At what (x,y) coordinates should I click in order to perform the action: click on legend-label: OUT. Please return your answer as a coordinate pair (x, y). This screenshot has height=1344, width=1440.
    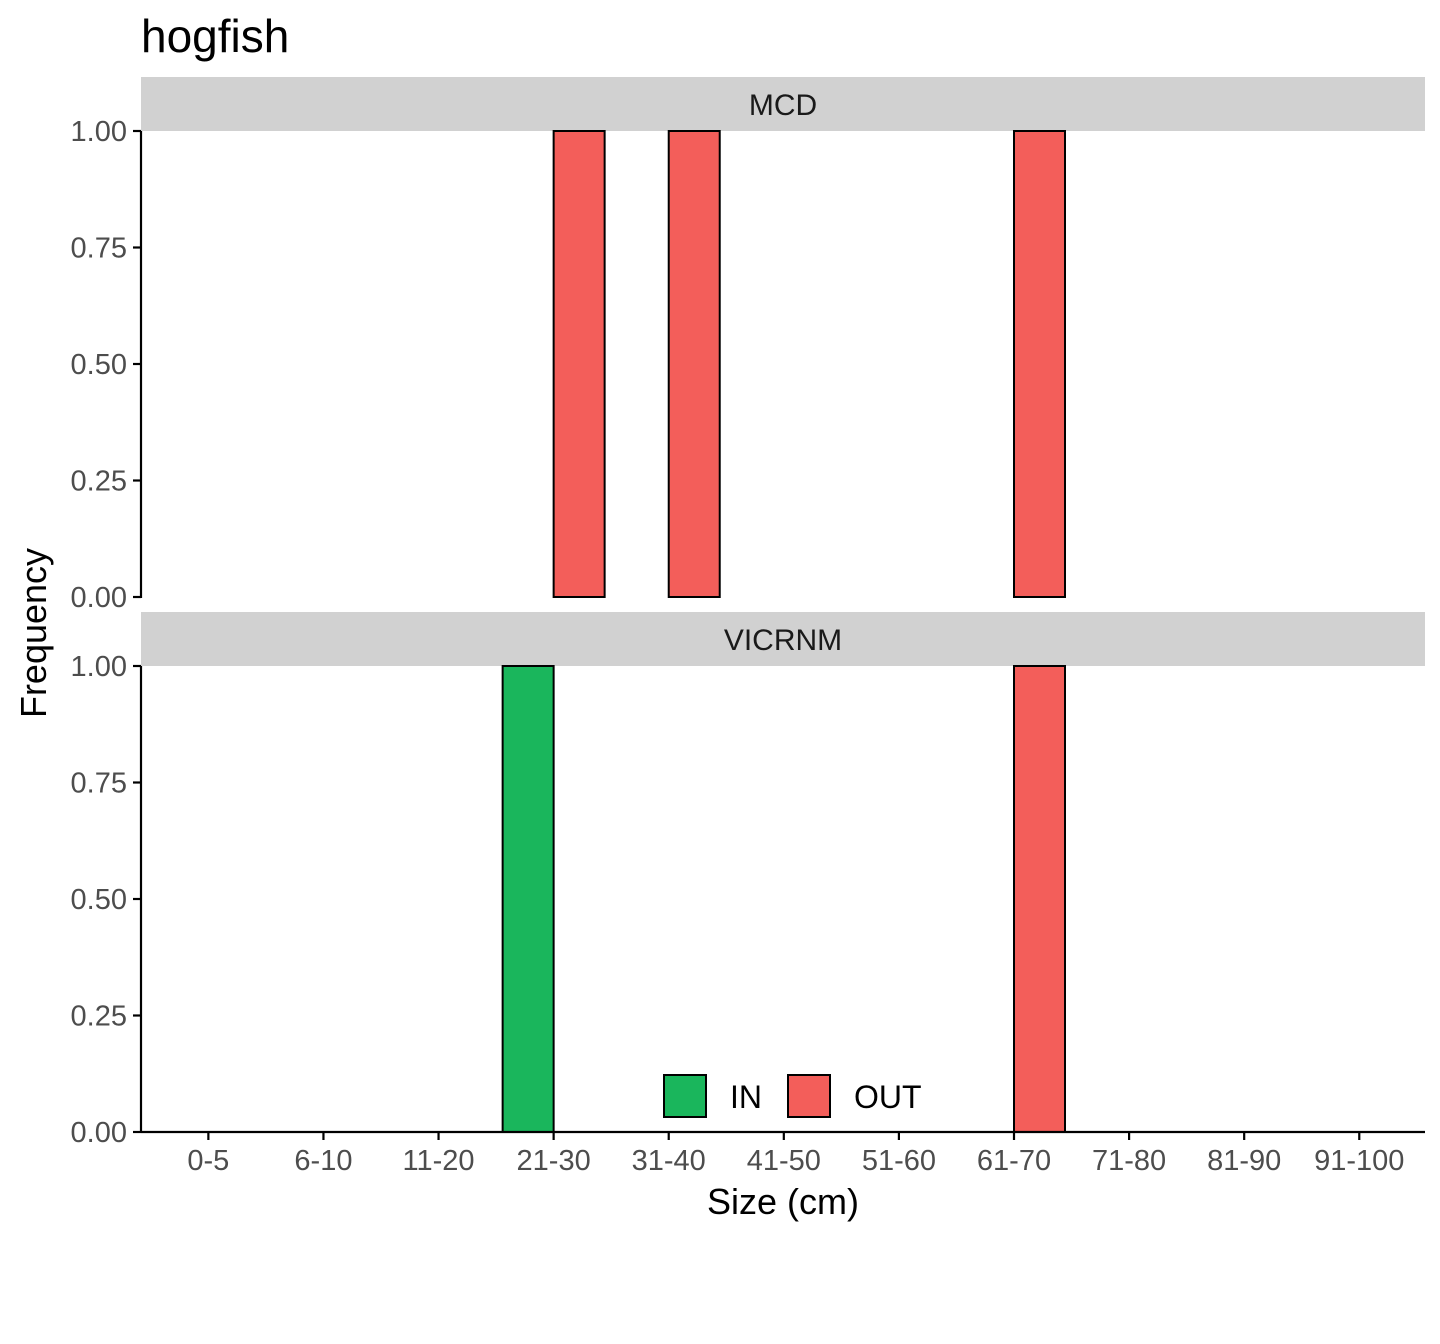
    Looking at the image, I should click on (888, 1097).